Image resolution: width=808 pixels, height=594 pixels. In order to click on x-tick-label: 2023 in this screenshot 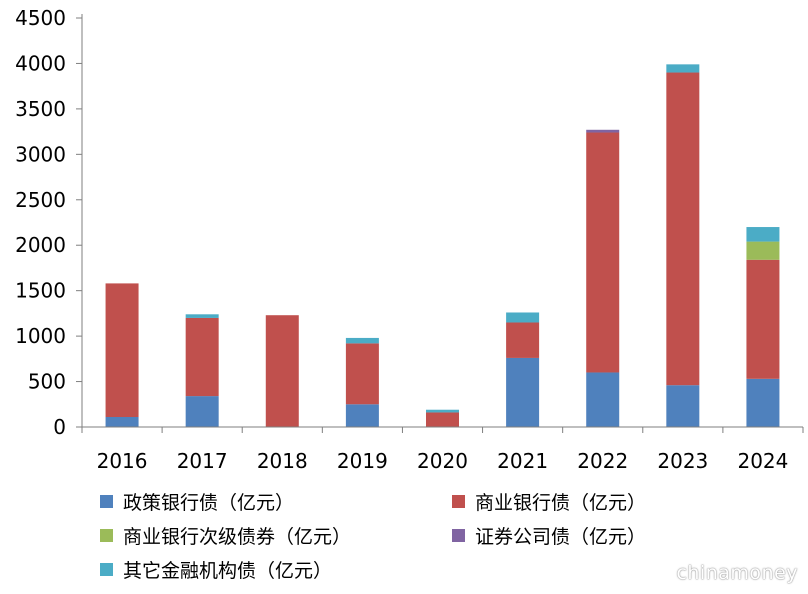, I will do `click(682, 461)`.